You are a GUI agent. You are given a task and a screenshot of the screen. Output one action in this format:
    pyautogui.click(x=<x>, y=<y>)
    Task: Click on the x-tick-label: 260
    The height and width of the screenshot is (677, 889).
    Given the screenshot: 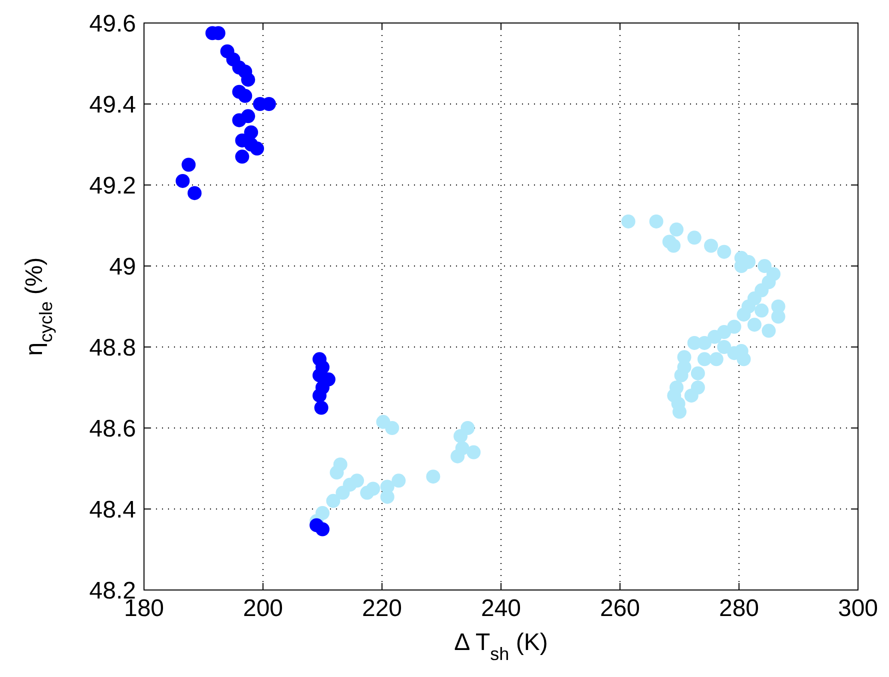 What is the action you would take?
    pyautogui.click(x=620, y=608)
    